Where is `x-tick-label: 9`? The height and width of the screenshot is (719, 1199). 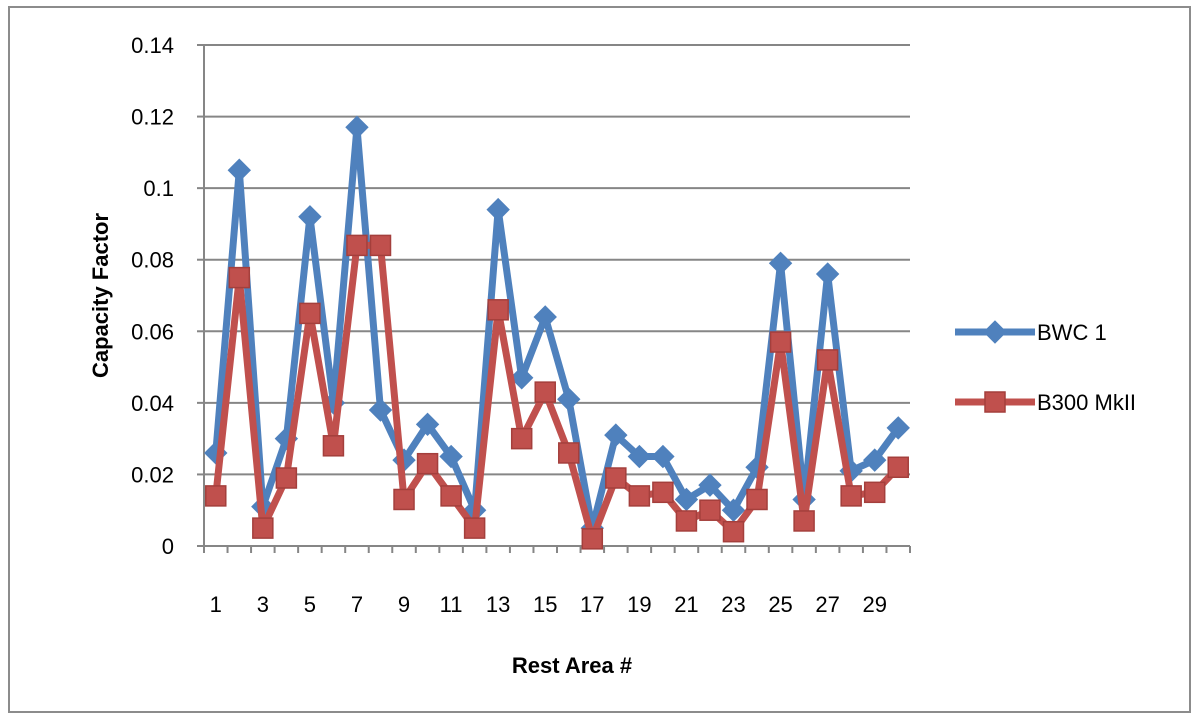
x-tick-label: 9 is located at coordinates (404, 604).